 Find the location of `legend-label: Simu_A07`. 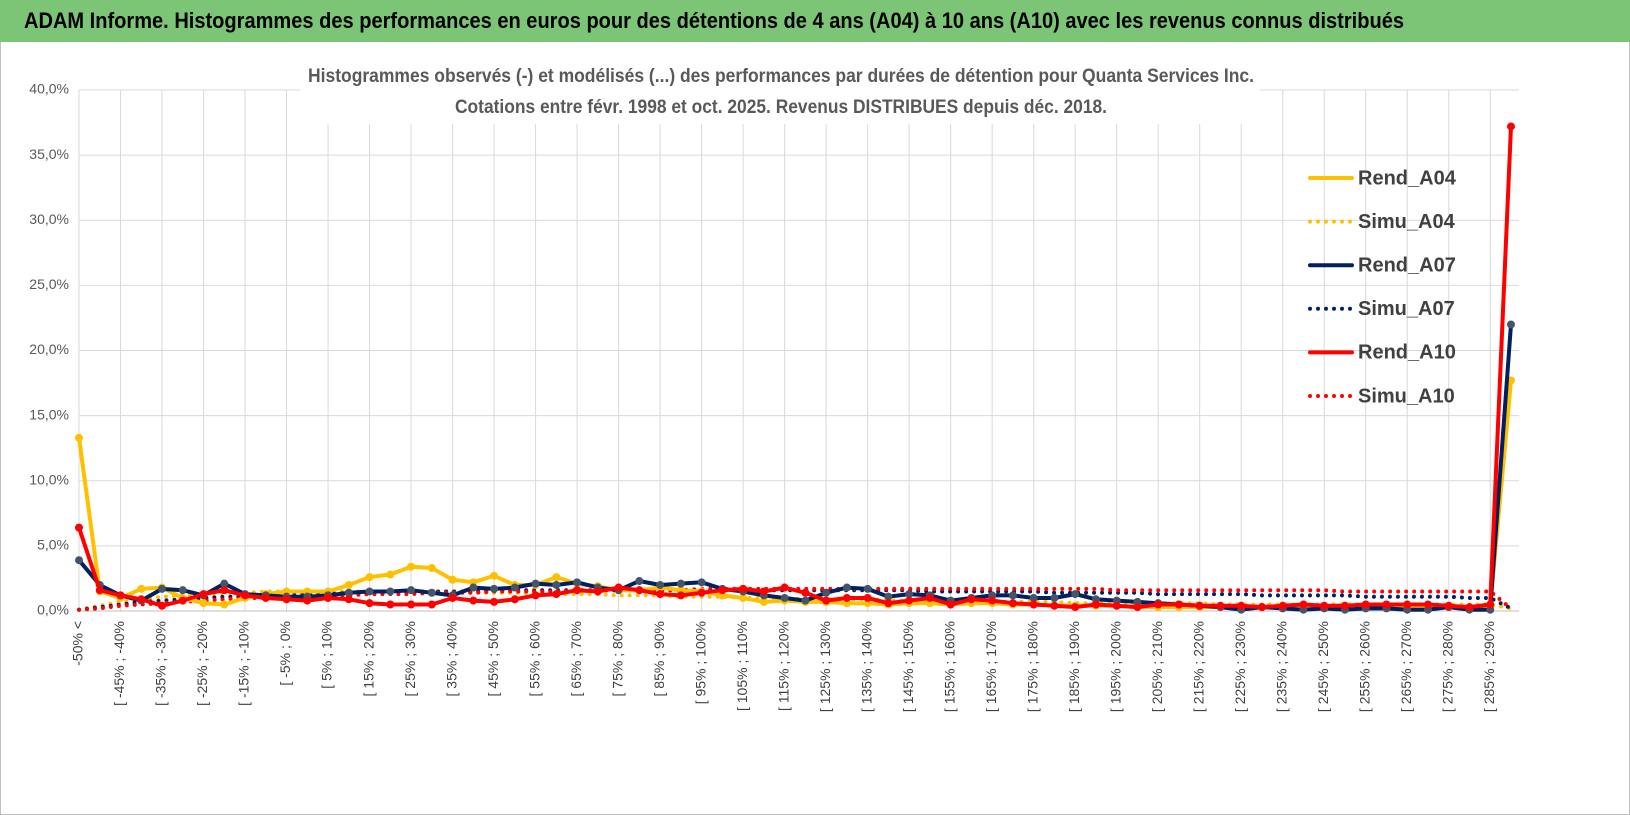

legend-label: Simu_A07 is located at coordinates (1406, 309).